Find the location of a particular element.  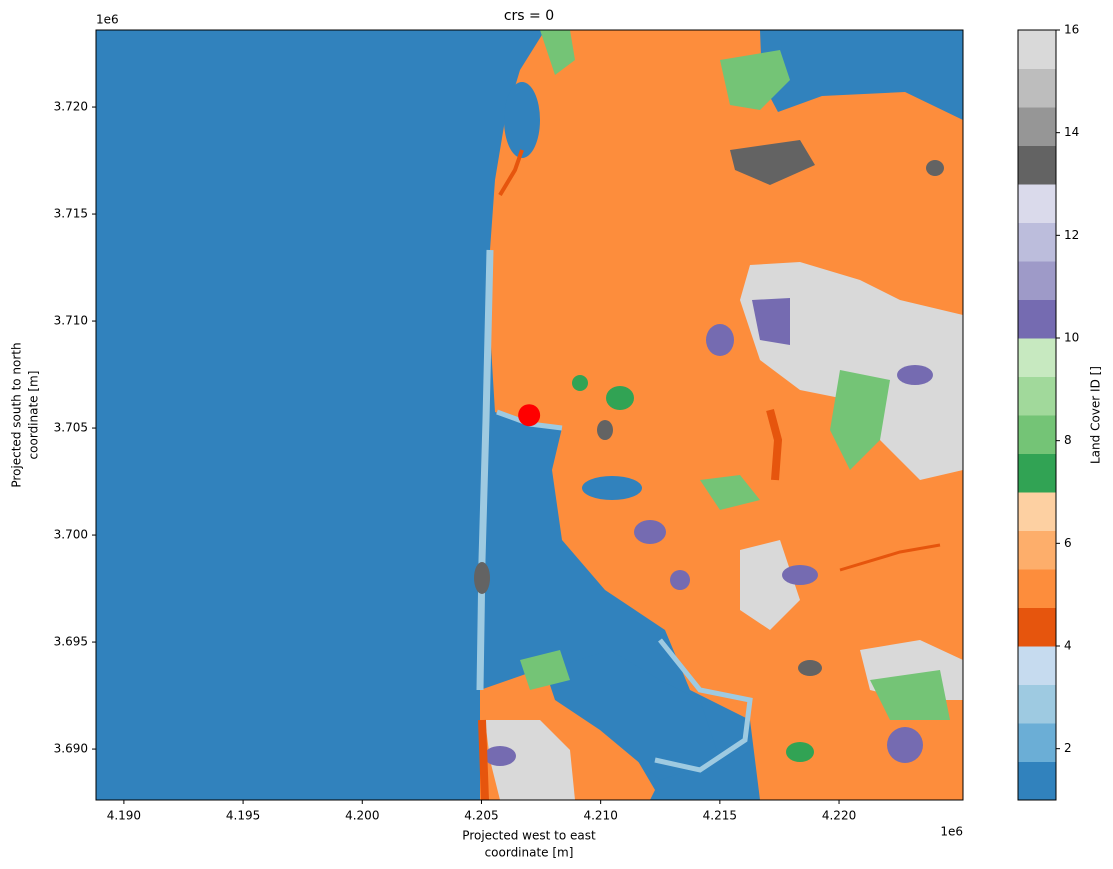

x-tick-label: 4.220 is located at coordinates (839, 816).